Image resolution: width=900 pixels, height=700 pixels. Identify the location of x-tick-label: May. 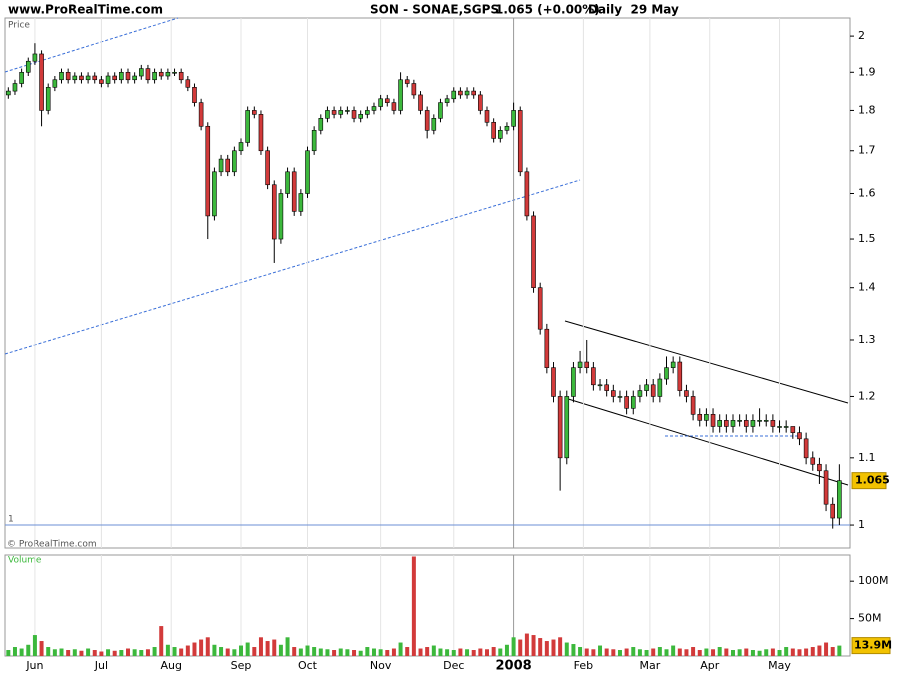
(779, 665).